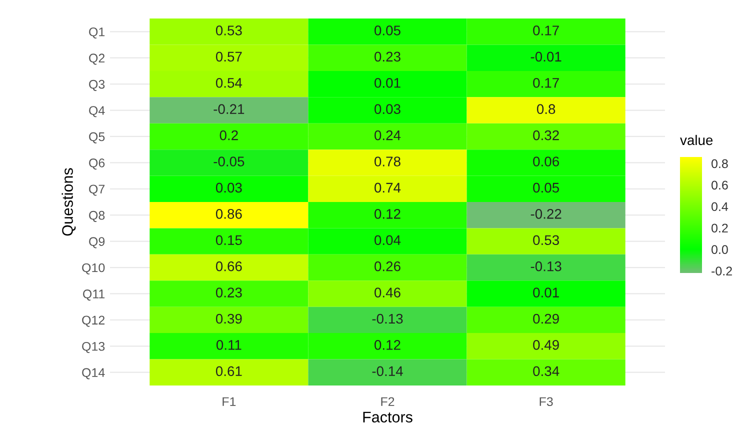  What do you see at coordinates (229, 109) in the screenshot?
I see `data-label: -0.21` at bounding box center [229, 109].